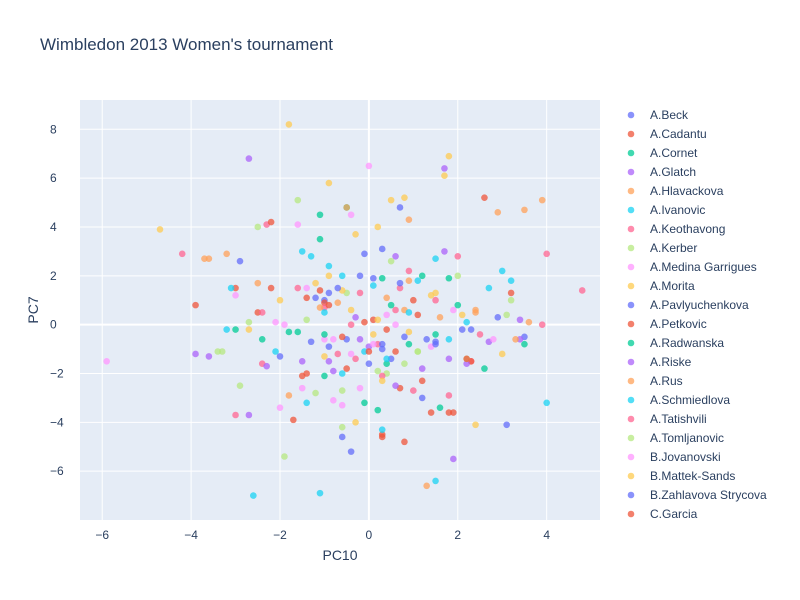 The width and height of the screenshot is (800, 600). Describe the element at coordinates (667, 324) in the screenshot. I see `legend-item: A.Petkovic` at that location.